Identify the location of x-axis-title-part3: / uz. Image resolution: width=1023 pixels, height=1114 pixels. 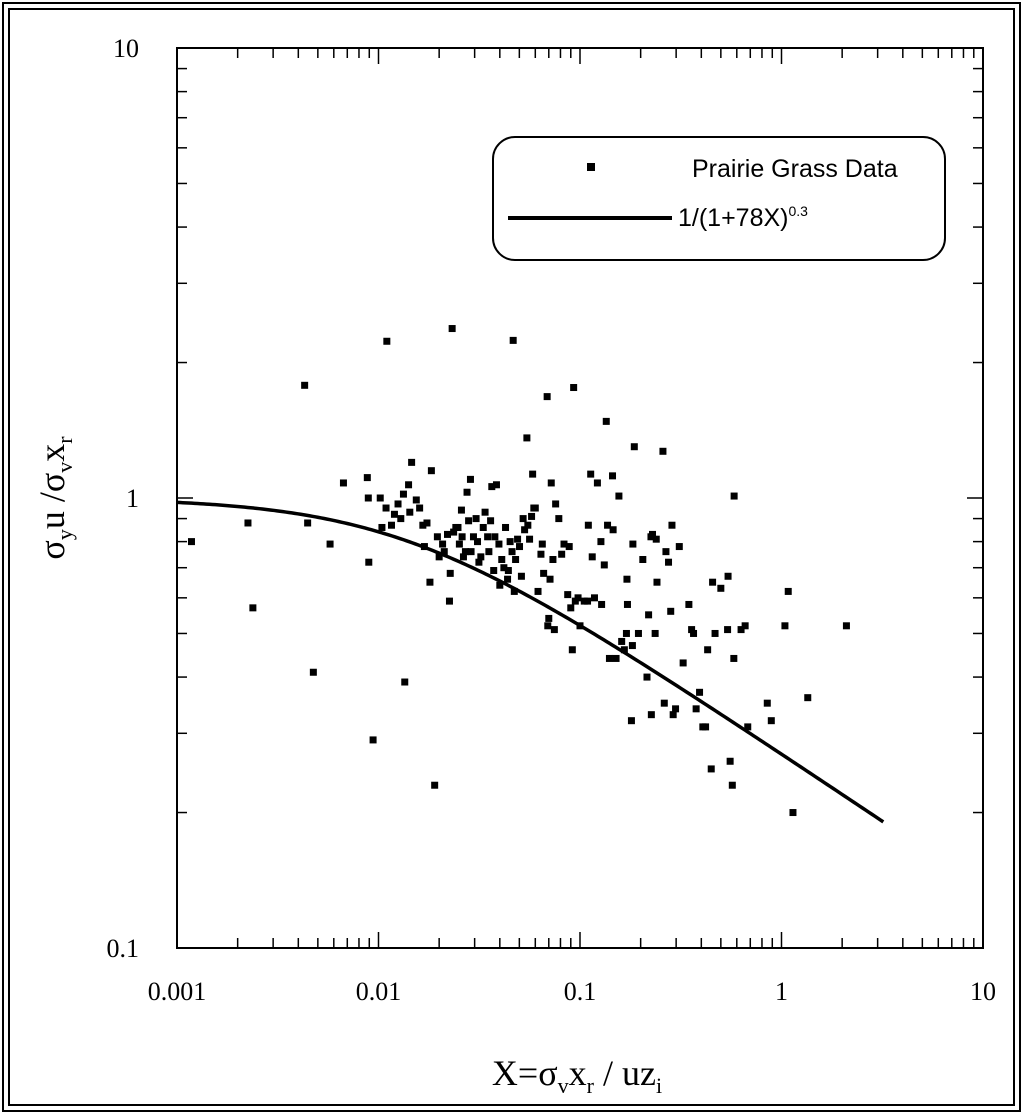
(625, 1073).